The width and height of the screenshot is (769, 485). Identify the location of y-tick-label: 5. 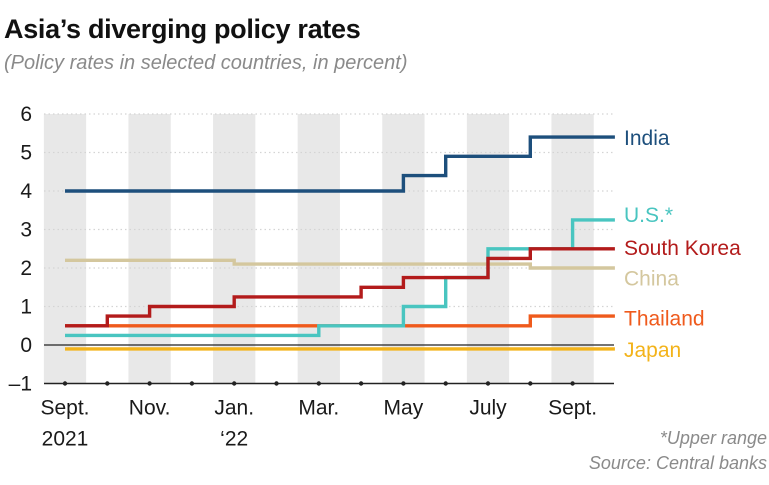
(26, 153).